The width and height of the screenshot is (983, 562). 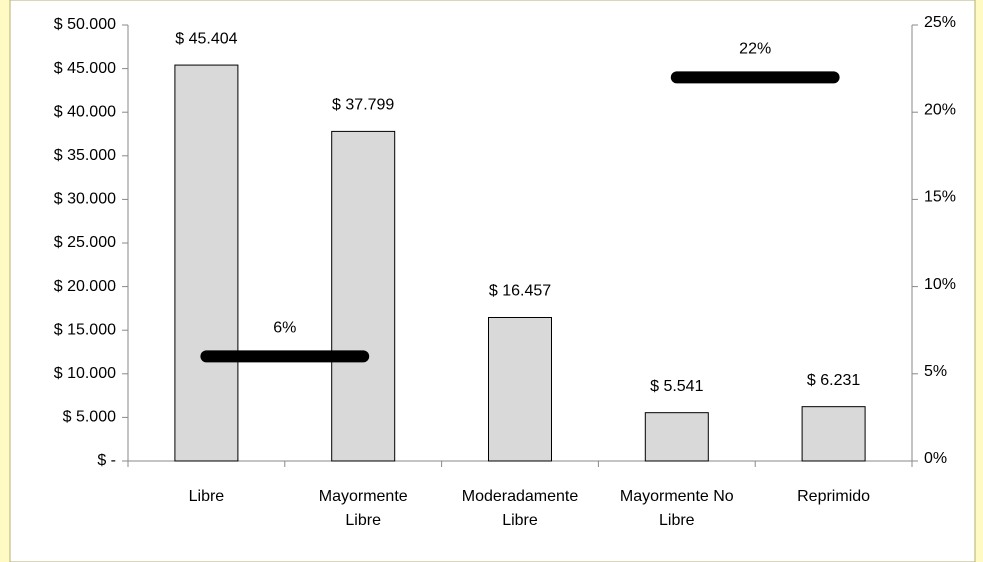 What do you see at coordinates (85, 373) in the screenshot?
I see `y-tick-label: $ 10.000` at bounding box center [85, 373].